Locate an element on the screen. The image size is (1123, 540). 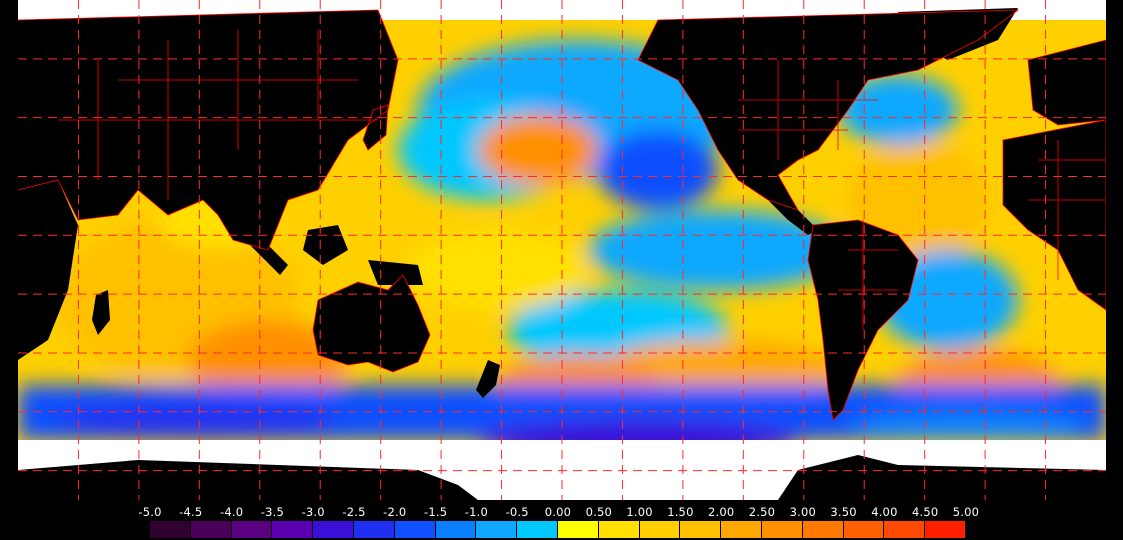
antarctica-landmass is located at coordinates (248, 480).